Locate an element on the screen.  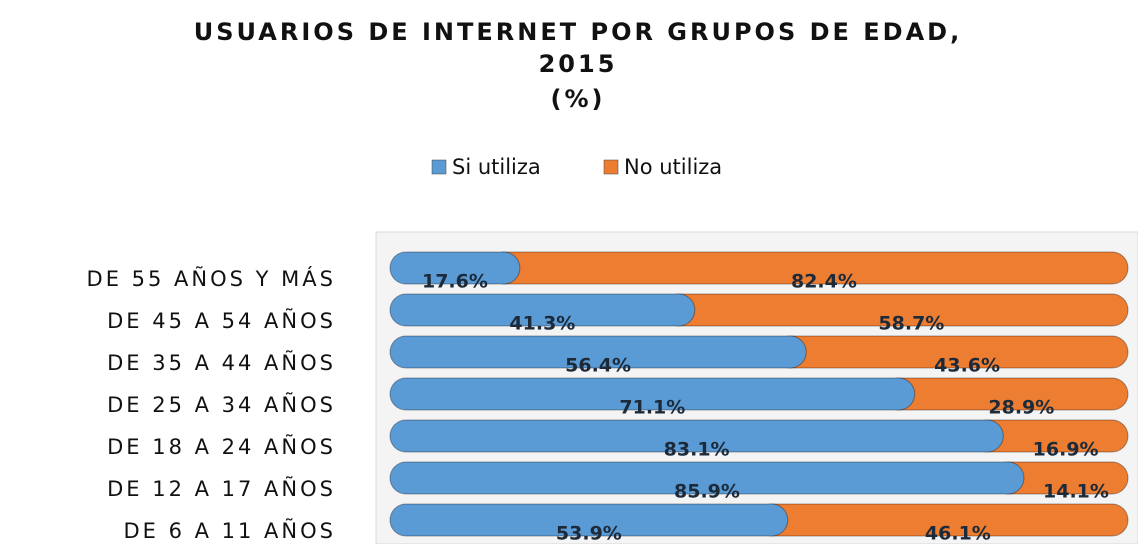
data-label: 46.1% is located at coordinates (958, 534).